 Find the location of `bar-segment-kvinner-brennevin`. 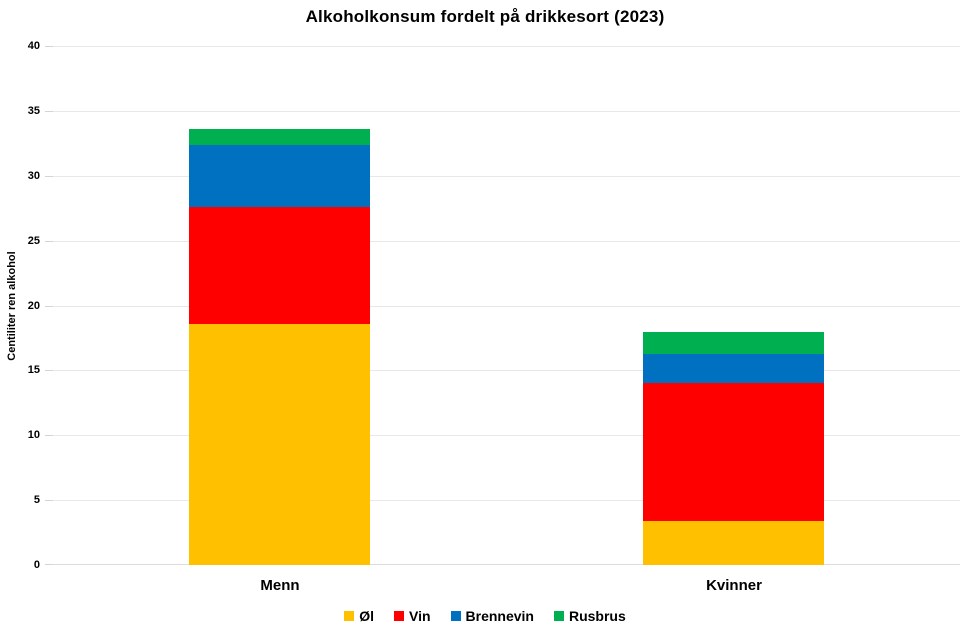

bar-segment-kvinner-brennevin is located at coordinates (733, 368).